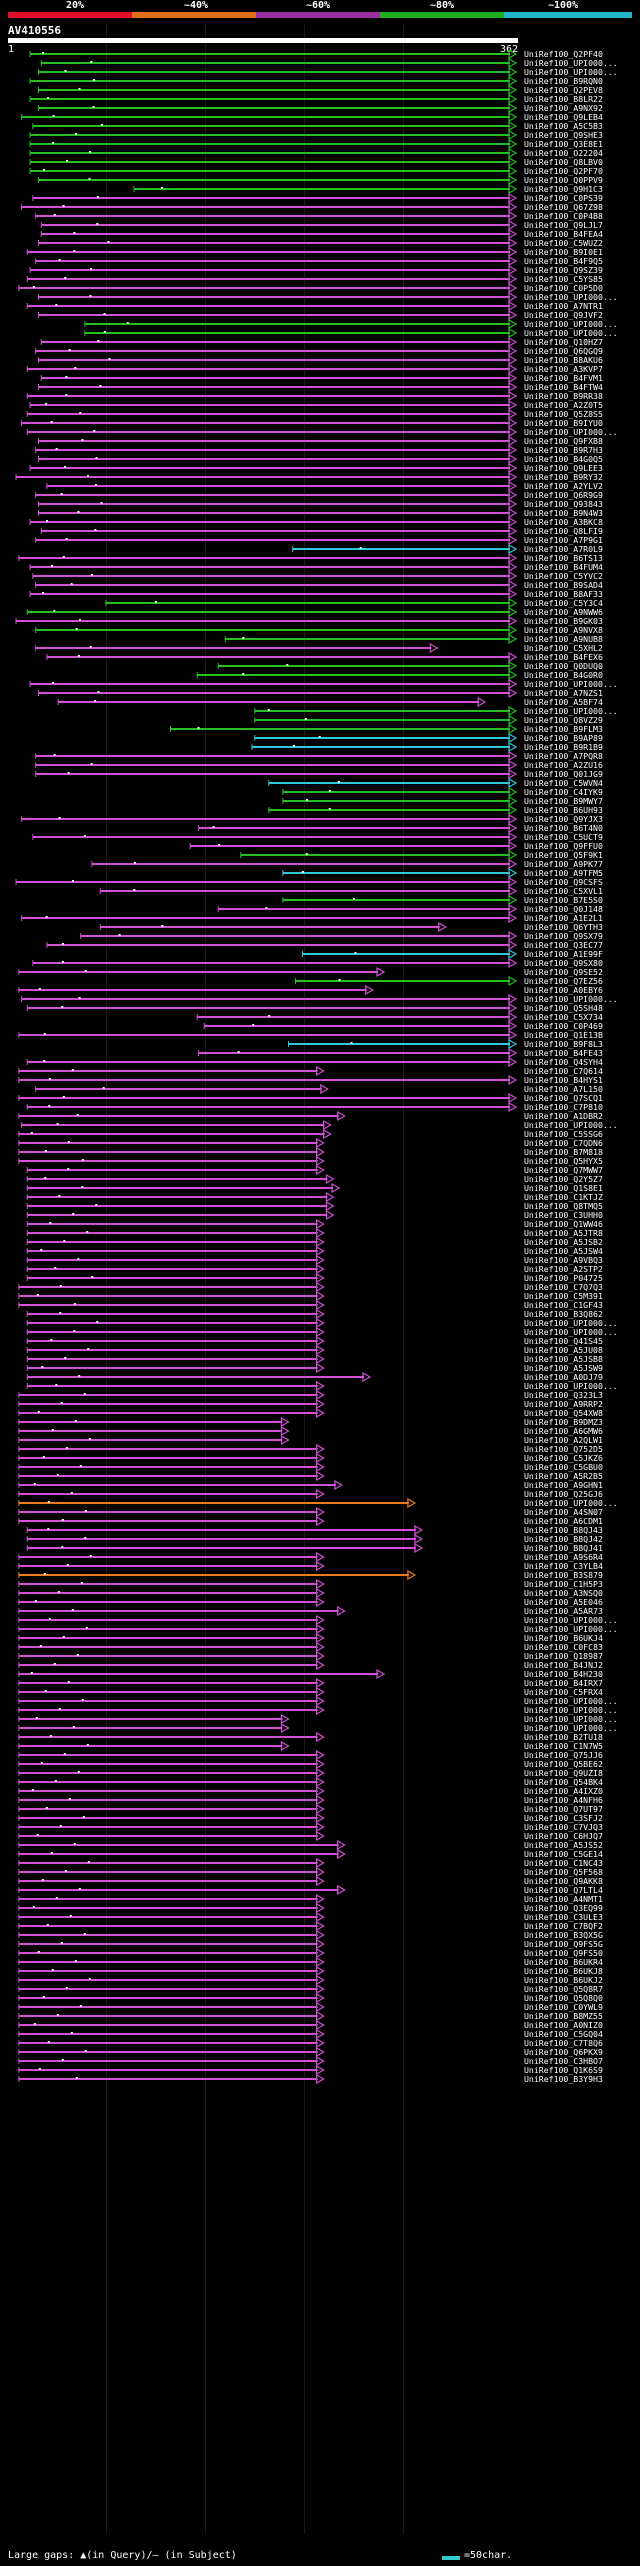  I want to click on hit-label: UniRef100_Q41S45, so click(563, 1341).